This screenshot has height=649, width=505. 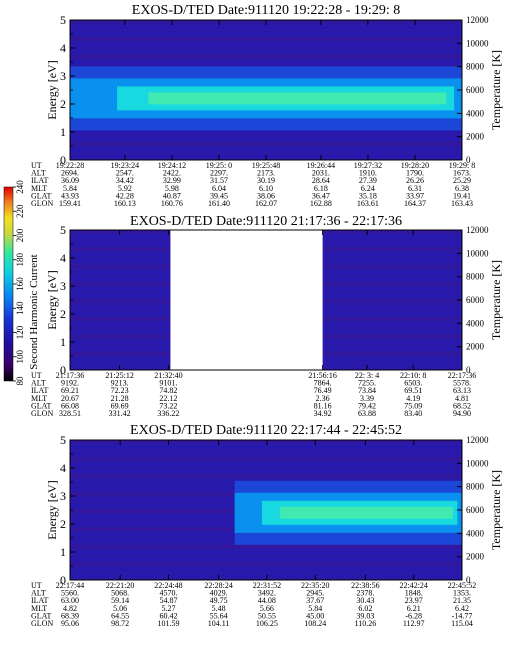 What do you see at coordinates (415, 180) in the screenshot?
I see `ephemeris-cell: 26.26` at bounding box center [415, 180].